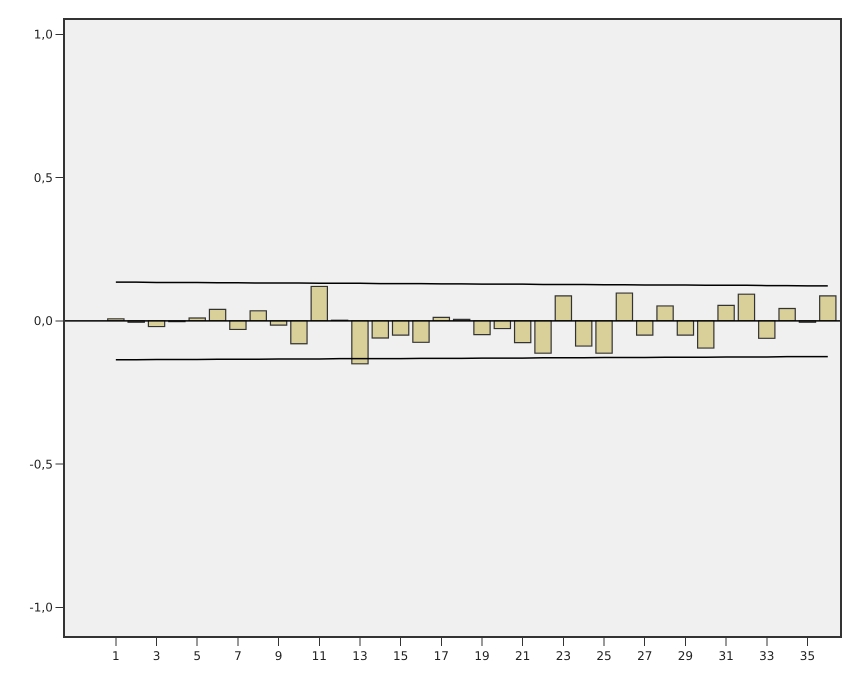 The width and height of the screenshot is (865, 675). Describe the element at coordinates (808, 656) in the screenshot. I see `x-tick-label: 35` at that location.